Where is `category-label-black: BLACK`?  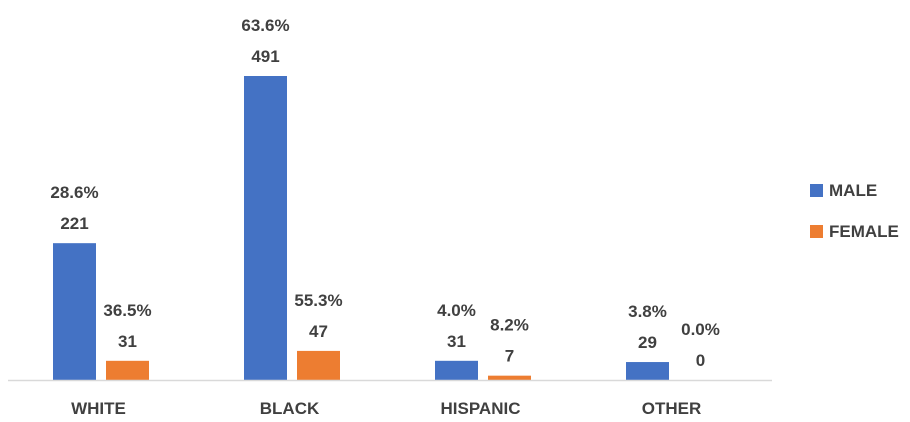
category-label-black: BLACK is located at coordinates (290, 408).